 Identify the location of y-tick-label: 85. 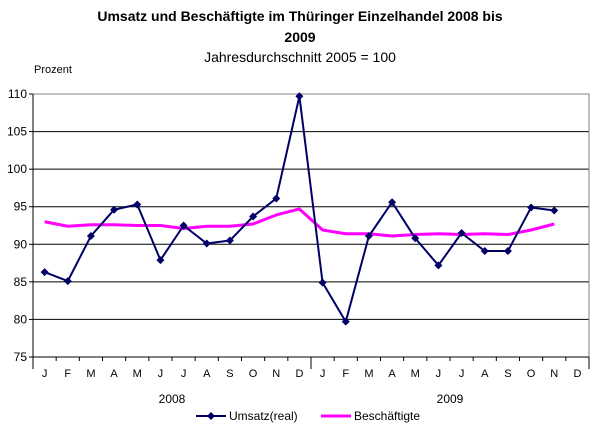
(21, 282).